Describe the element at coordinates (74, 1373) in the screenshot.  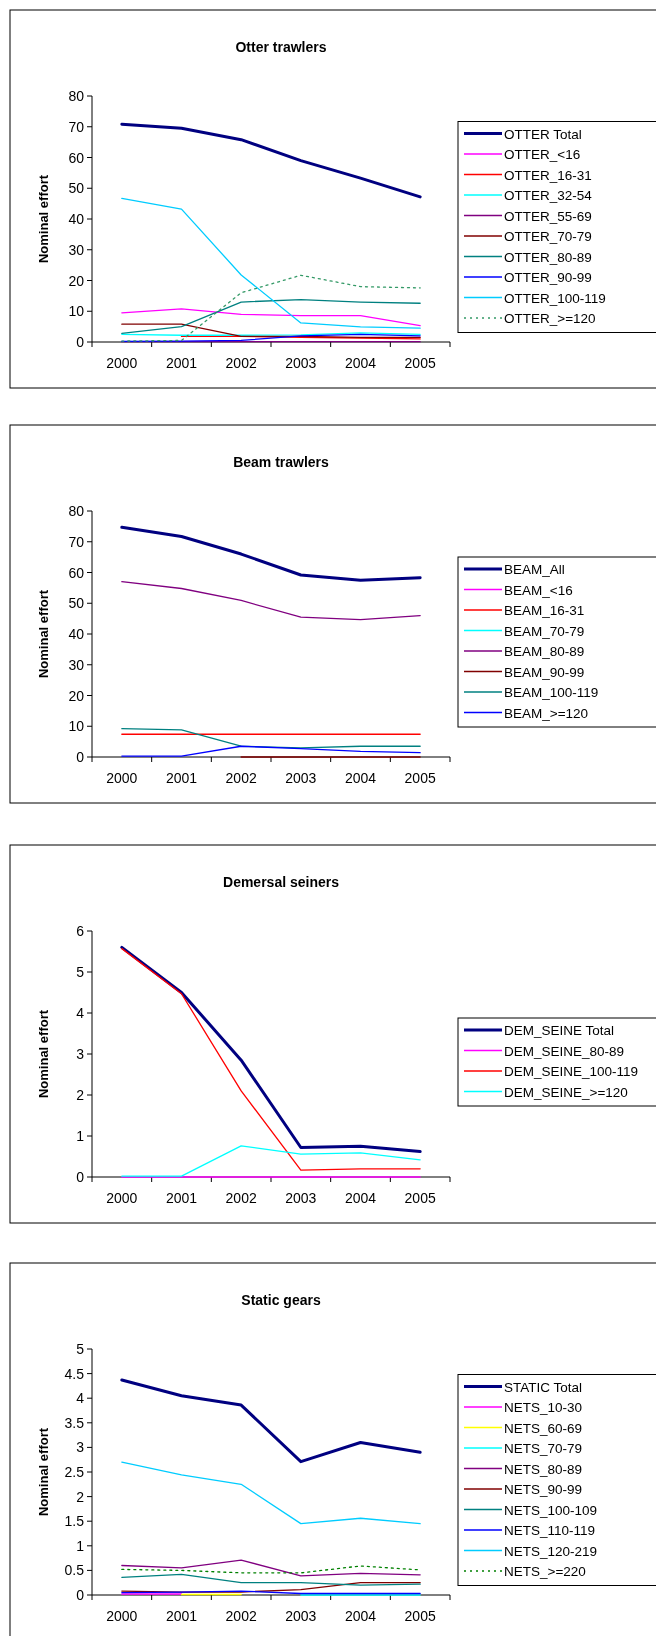
I see `y-tick-label: 4.5` at that location.